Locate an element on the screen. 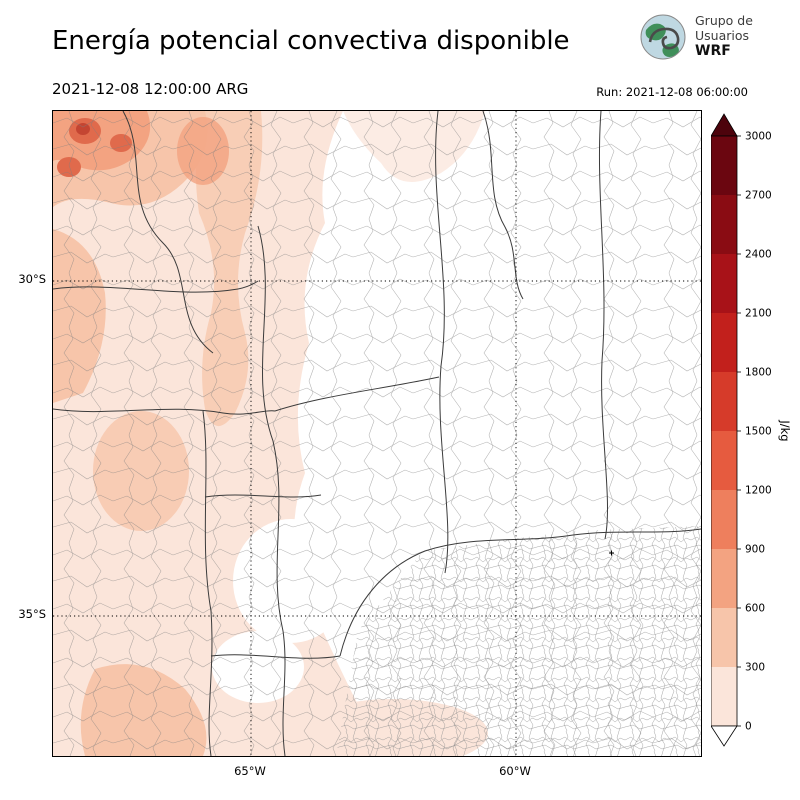 The image size is (800, 800). globe-icon is located at coordinates (663, 37).